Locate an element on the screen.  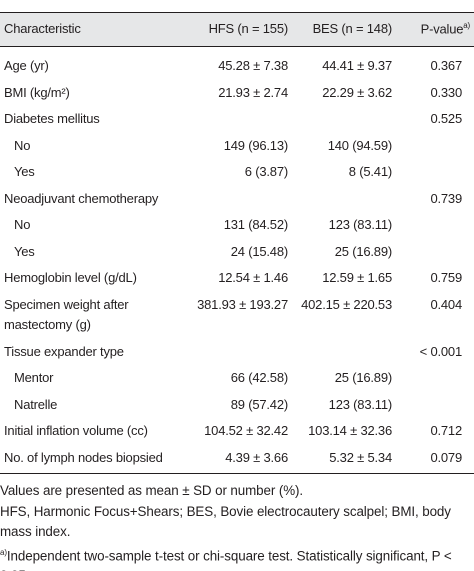
row-label: No. of lymph nodes biopsied is located at coordinates (83, 457).